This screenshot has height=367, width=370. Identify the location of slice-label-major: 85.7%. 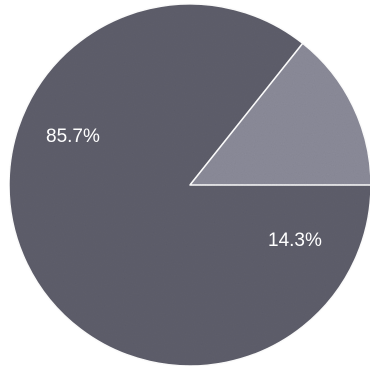
(73, 136).